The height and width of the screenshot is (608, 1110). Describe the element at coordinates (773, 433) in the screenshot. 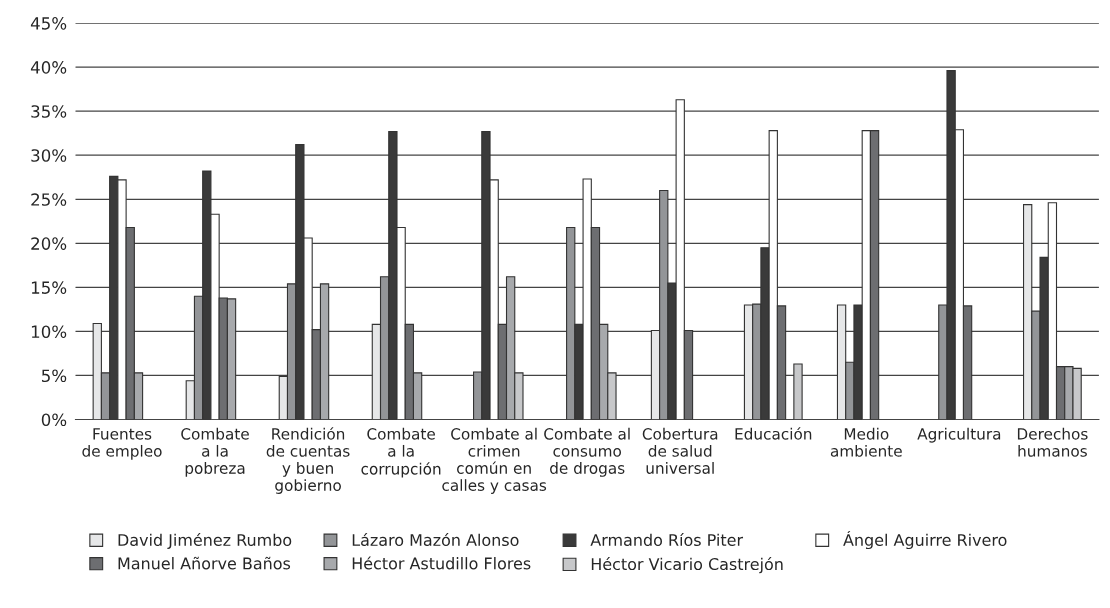

I see `x-tick-label: Educación` at that location.